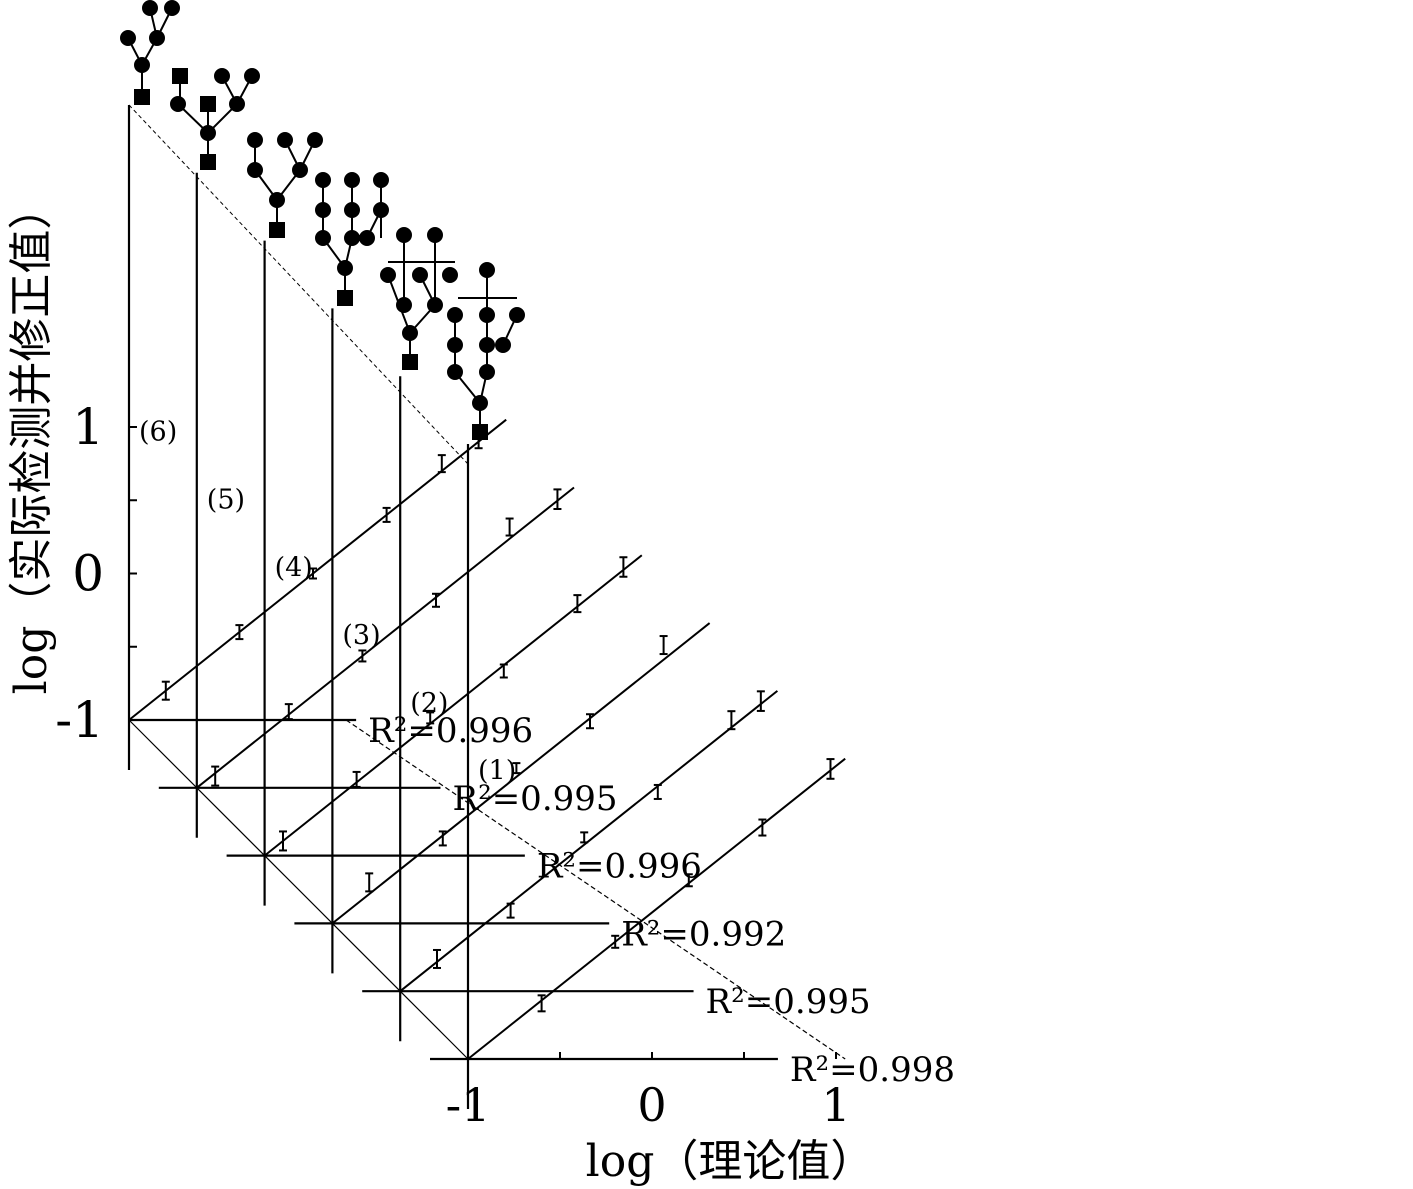  I want to click on y-axis-ticks: -1 0 1, so click(96, 573).